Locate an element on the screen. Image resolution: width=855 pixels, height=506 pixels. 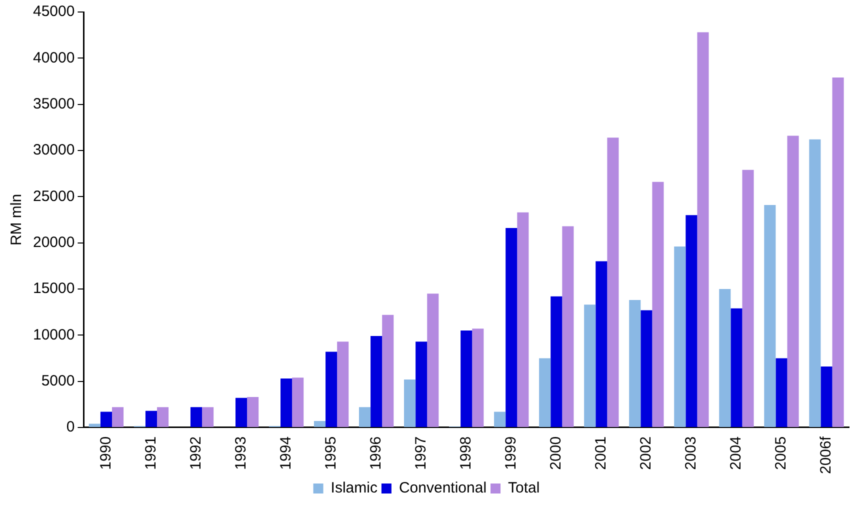
legend-label: Conventional is located at coordinates (442, 488).